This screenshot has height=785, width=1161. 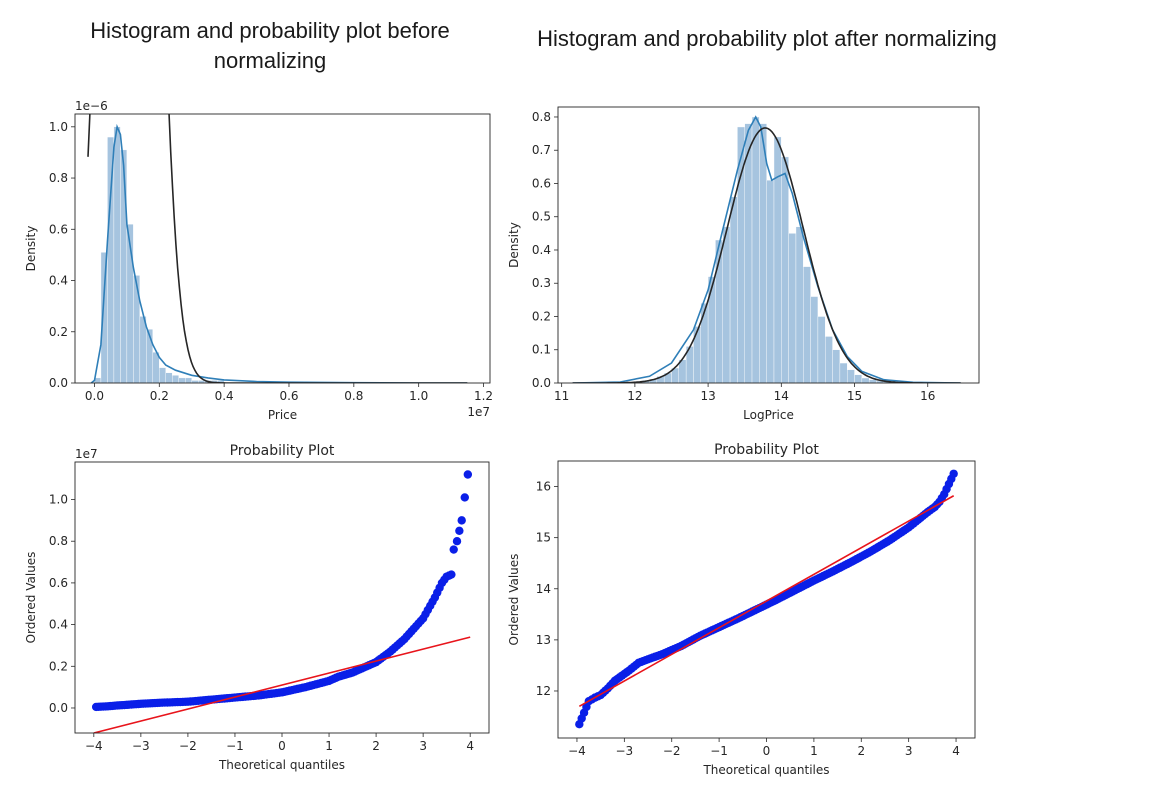 I want to click on x-offset-text: 1e7, so click(x=478, y=412).